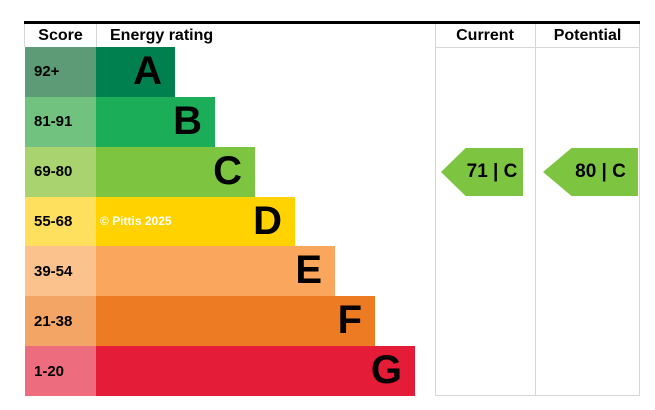  What do you see at coordinates (187, 120) in the screenshot?
I see `band-letter: B` at bounding box center [187, 120].